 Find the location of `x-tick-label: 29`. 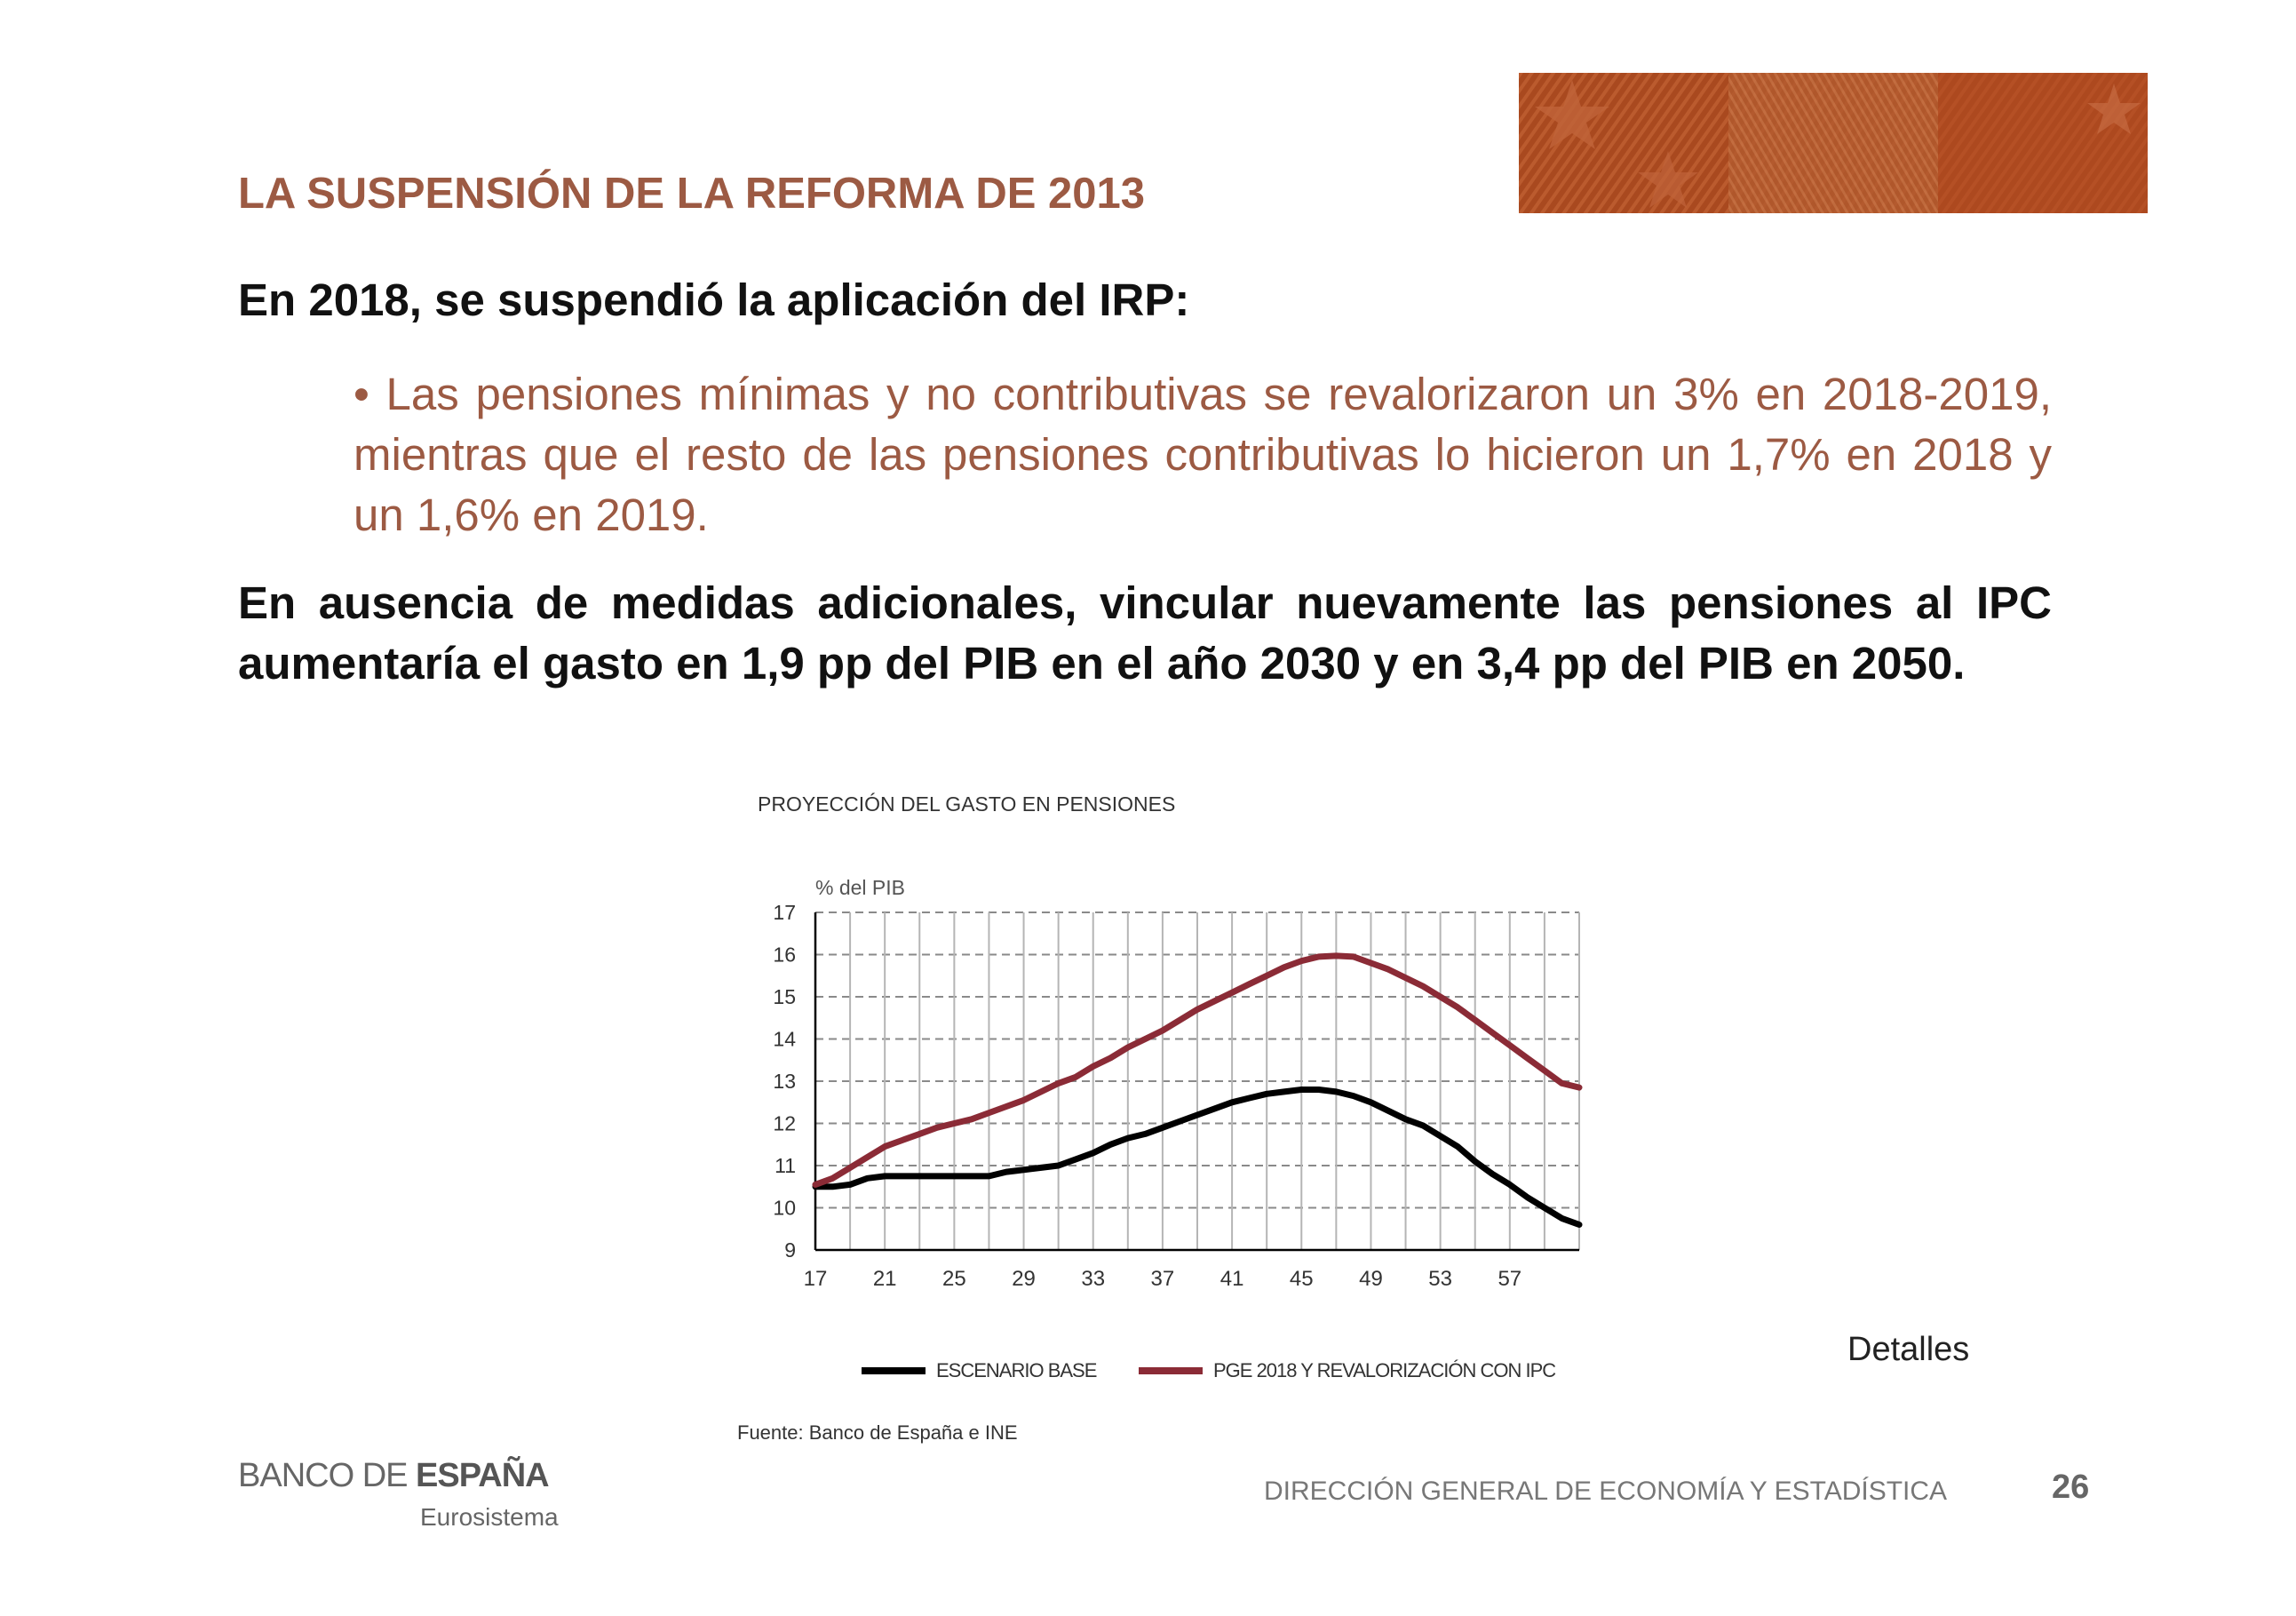

x-tick-label: 29 is located at coordinates (1024, 1279).